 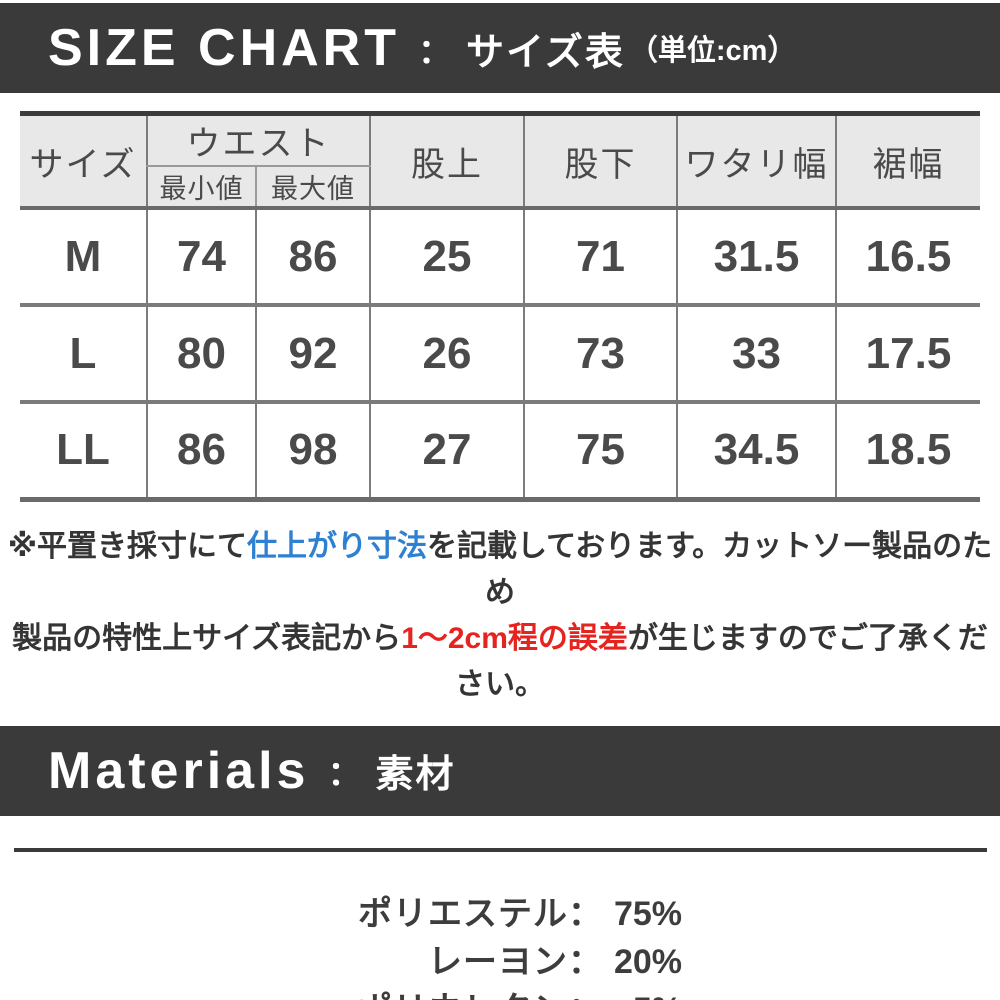 I want to click on waist-min-value: 80, so click(x=201, y=354).